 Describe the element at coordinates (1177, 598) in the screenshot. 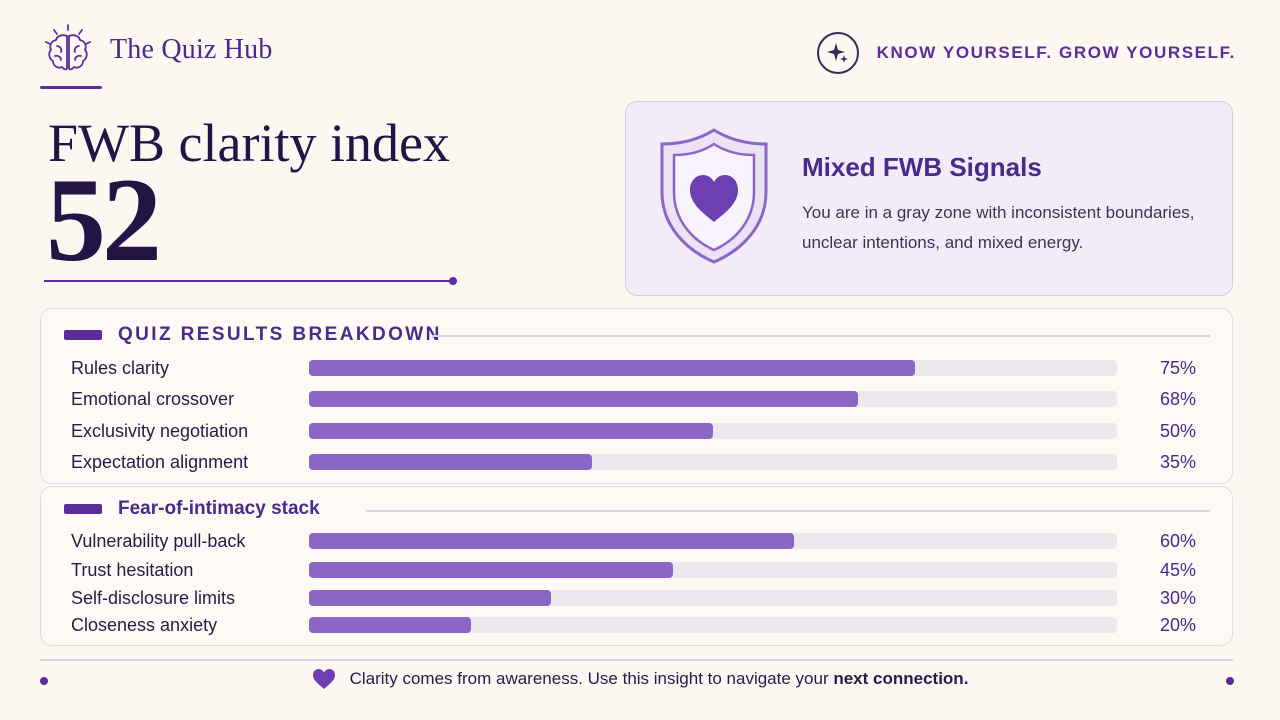

I see `row-percent: 30%` at that location.